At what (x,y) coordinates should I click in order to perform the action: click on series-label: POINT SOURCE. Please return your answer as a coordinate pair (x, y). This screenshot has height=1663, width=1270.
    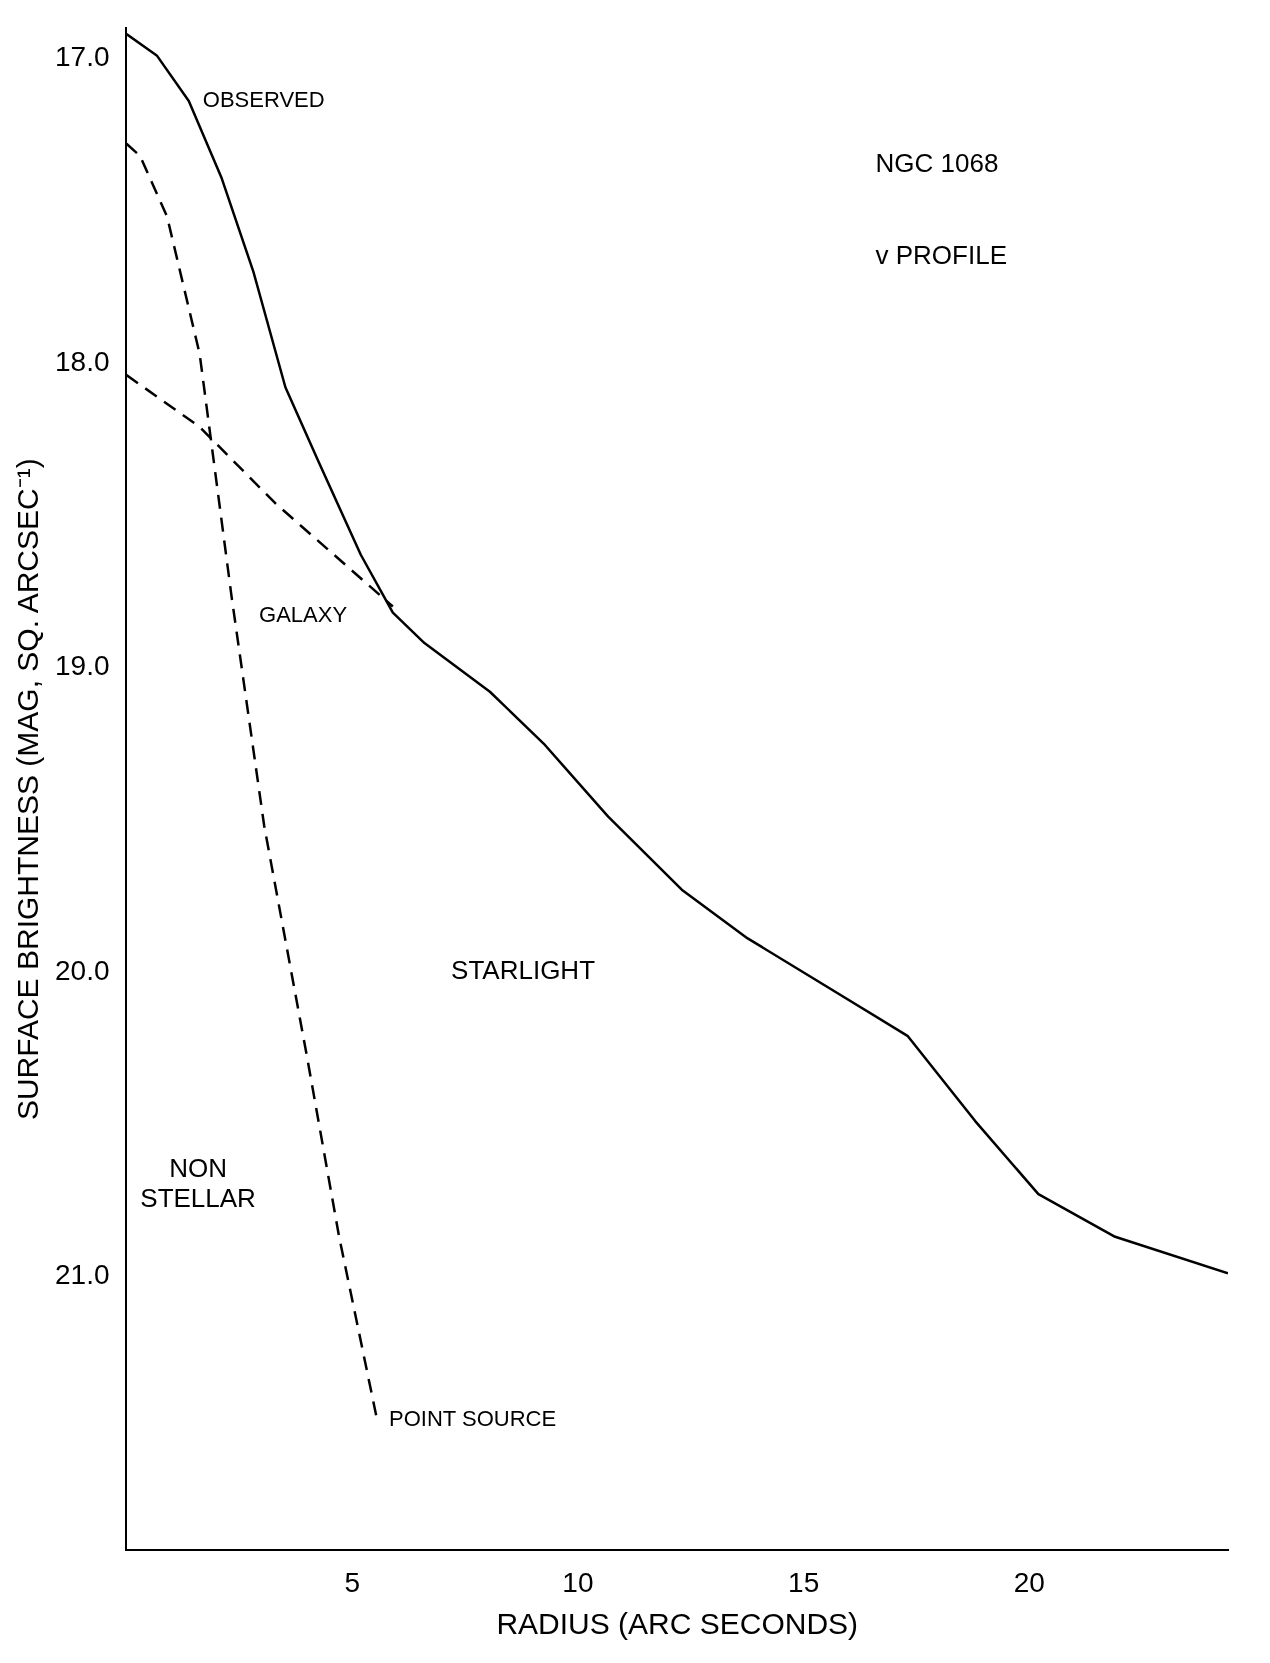
    Looking at the image, I should click on (473, 1418).